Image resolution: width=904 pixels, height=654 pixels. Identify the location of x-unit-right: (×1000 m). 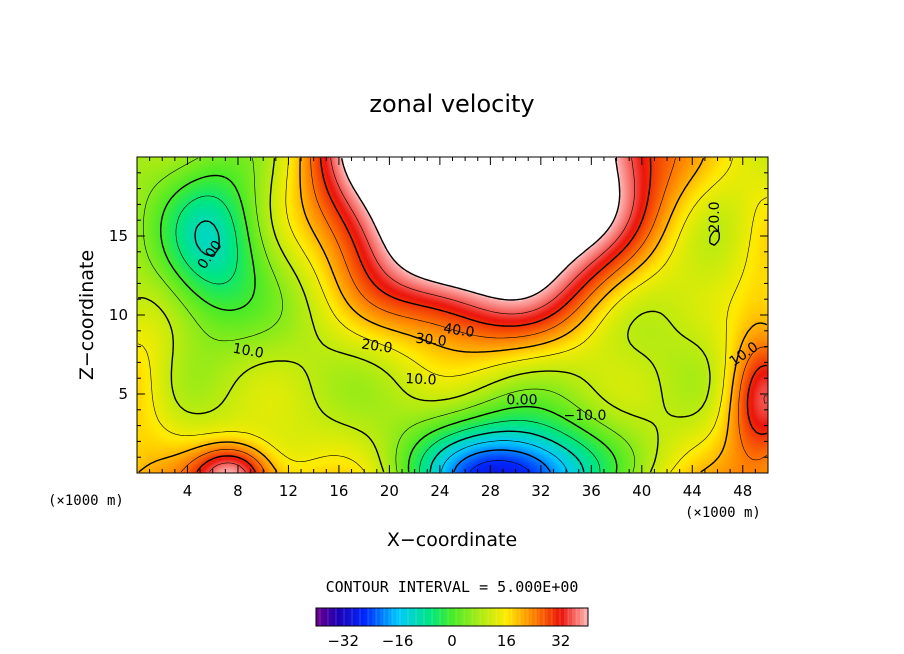
(723, 513).